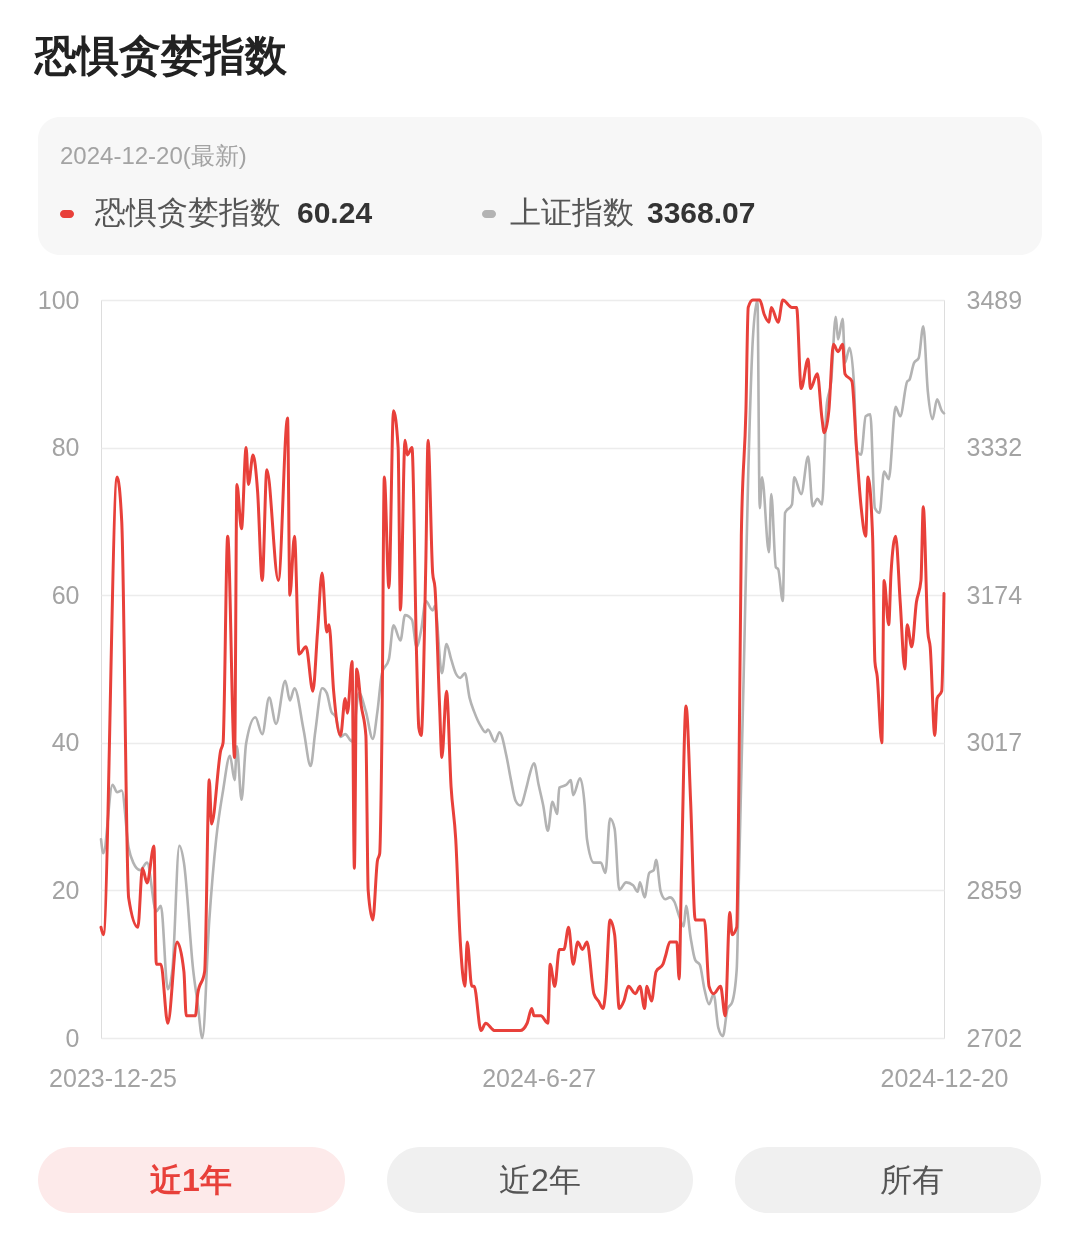 The width and height of the screenshot is (1080, 1254). I want to click on legend-label: 上证指数, so click(572, 212).